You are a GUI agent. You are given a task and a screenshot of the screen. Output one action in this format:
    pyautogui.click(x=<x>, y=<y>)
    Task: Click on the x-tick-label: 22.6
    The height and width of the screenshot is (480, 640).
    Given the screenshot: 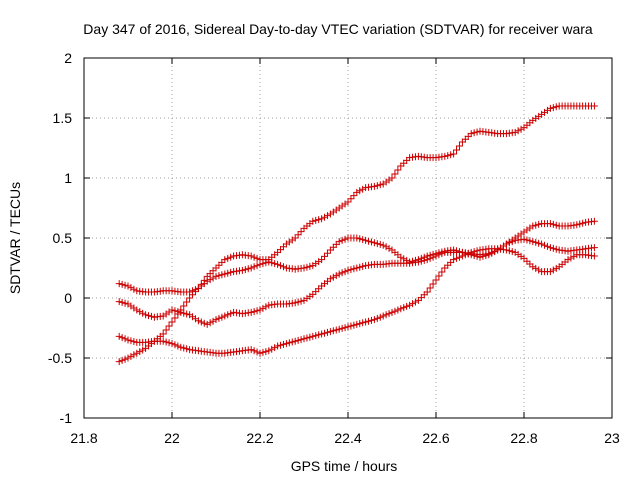 What is the action you would take?
    pyautogui.click(x=435, y=438)
    